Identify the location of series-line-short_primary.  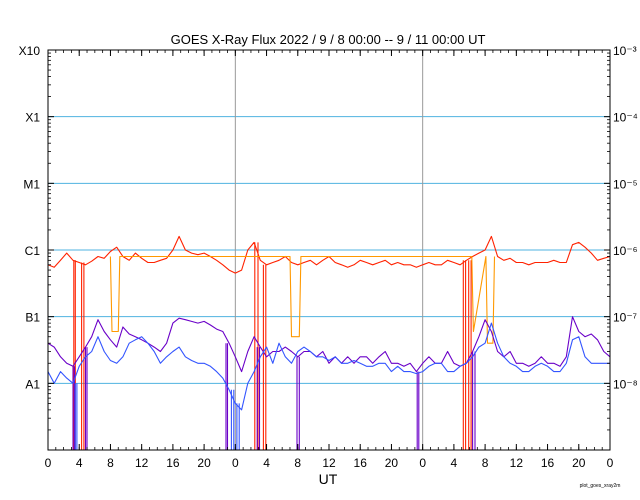
(329, 344).